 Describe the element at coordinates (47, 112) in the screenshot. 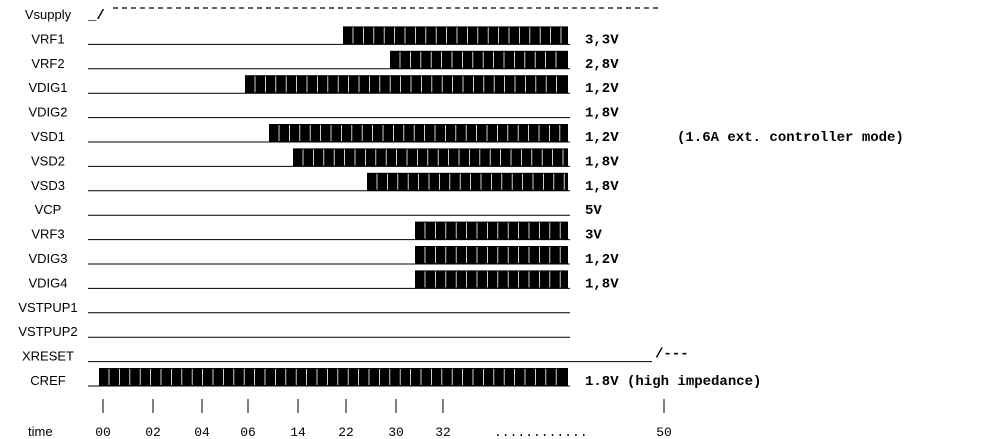

I see `signal-label-vdig2: VDIG2` at that location.